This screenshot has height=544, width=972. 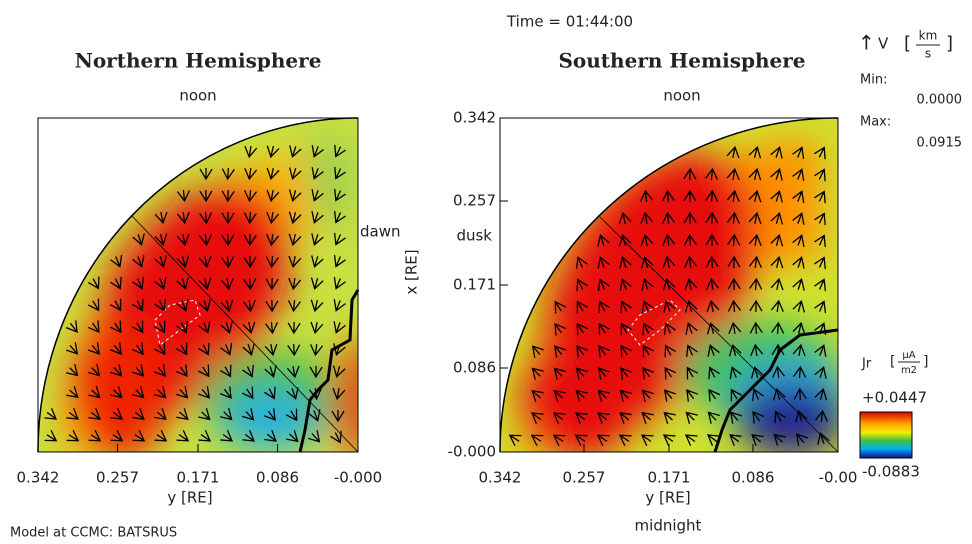 What do you see at coordinates (474, 368) in the screenshot?
I see `y-tick-label: 0.086` at bounding box center [474, 368].